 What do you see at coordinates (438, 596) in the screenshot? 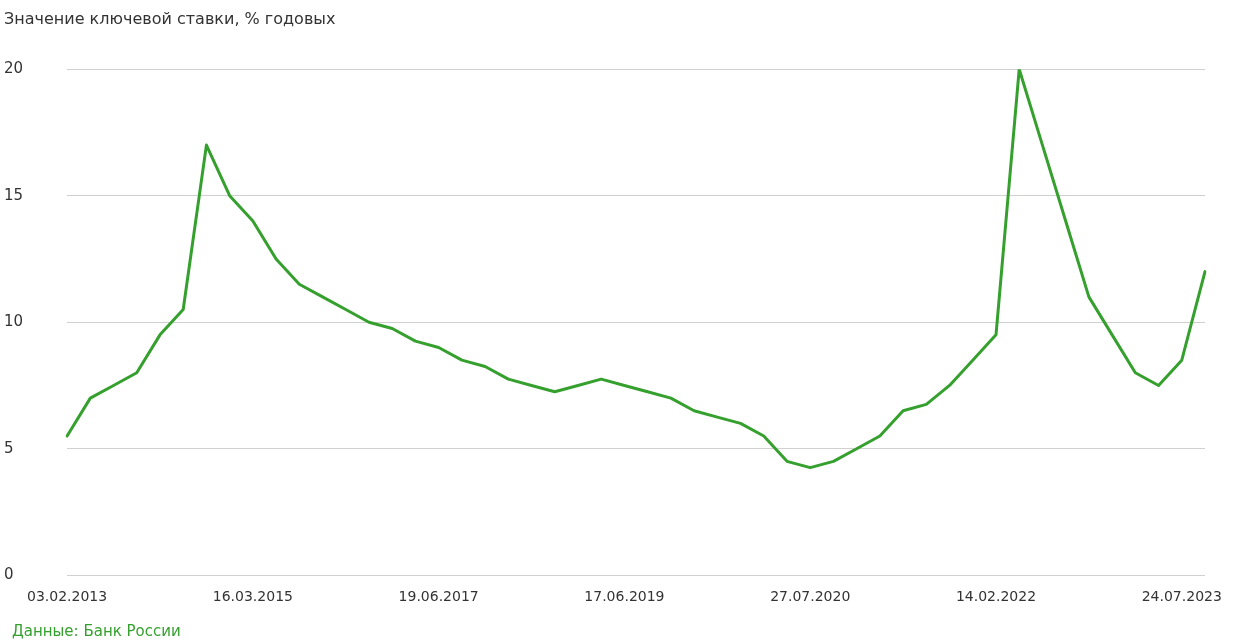
I see `x-tick-label: 19.06.2017` at bounding box center [438, 596].